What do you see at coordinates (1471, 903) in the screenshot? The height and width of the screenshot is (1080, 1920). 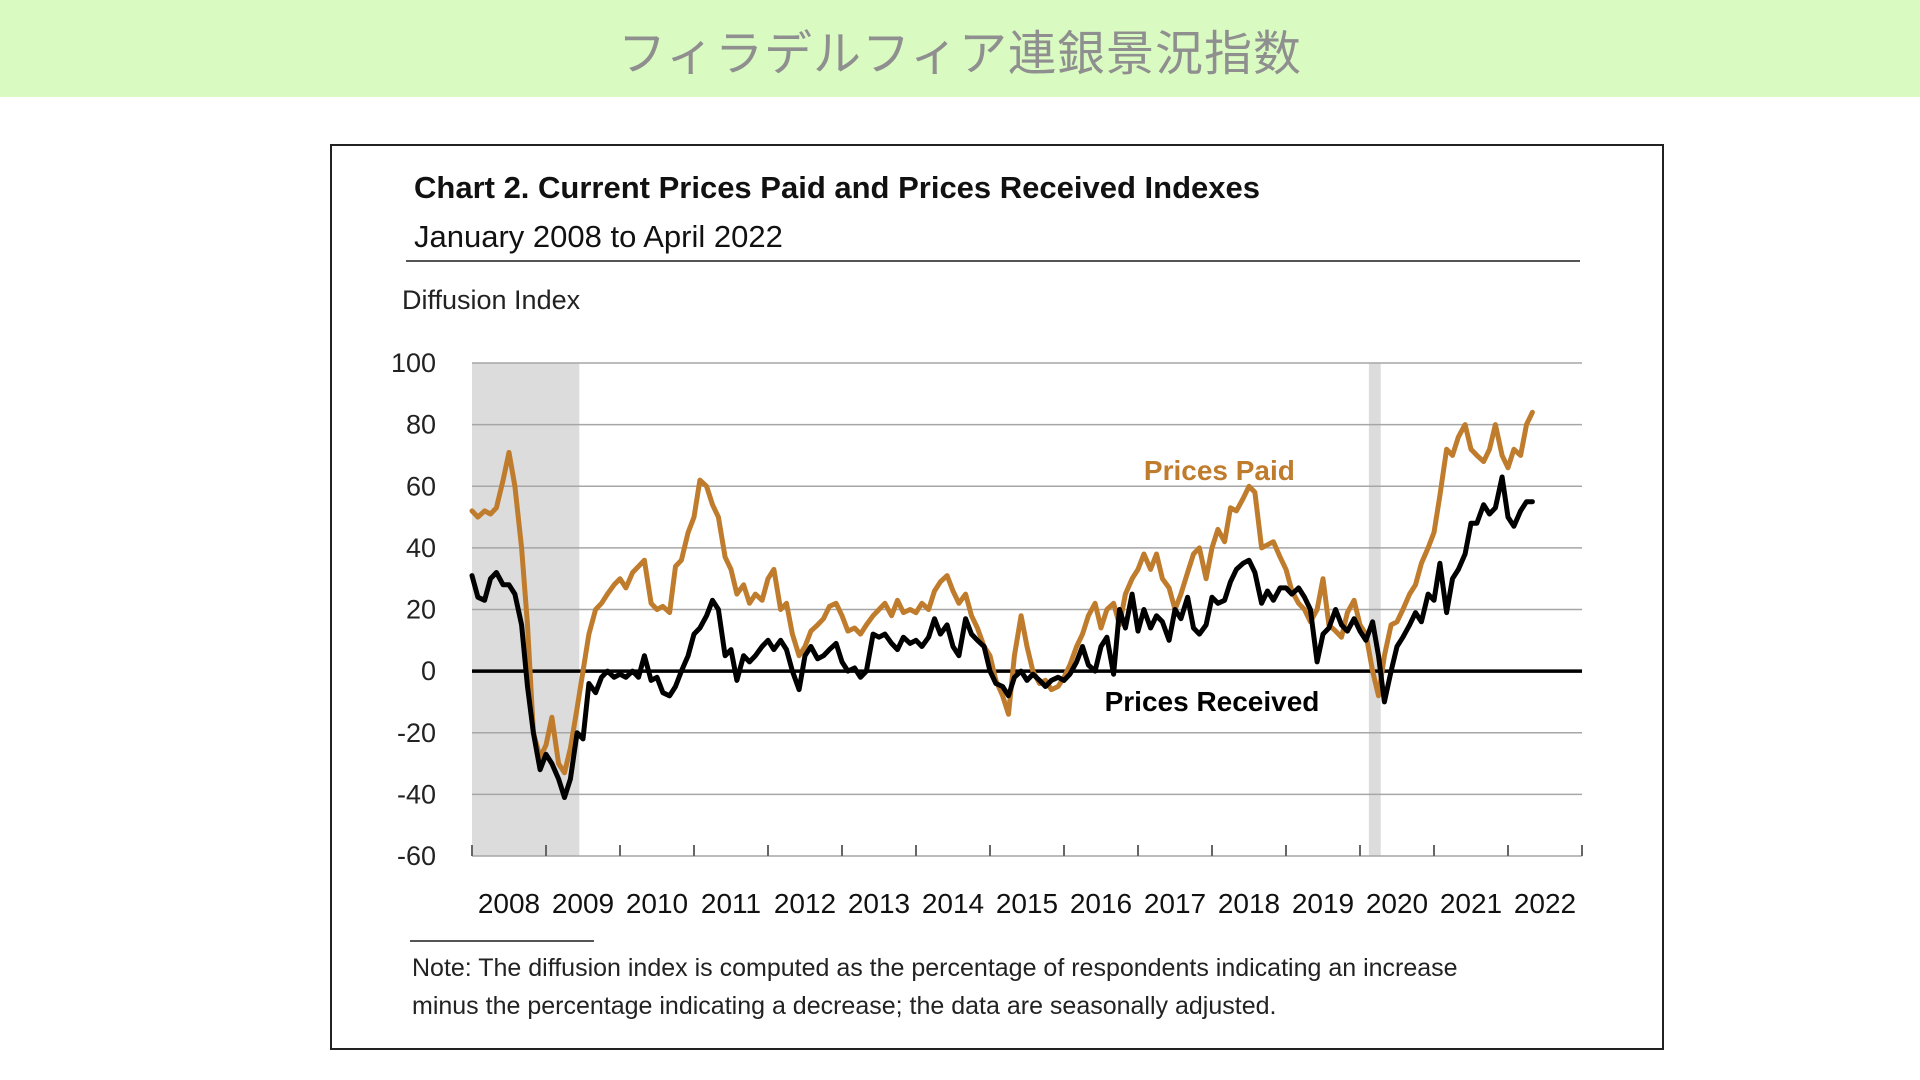 I see `x-tick-label: 2021` at bounding box center [1471, 903].